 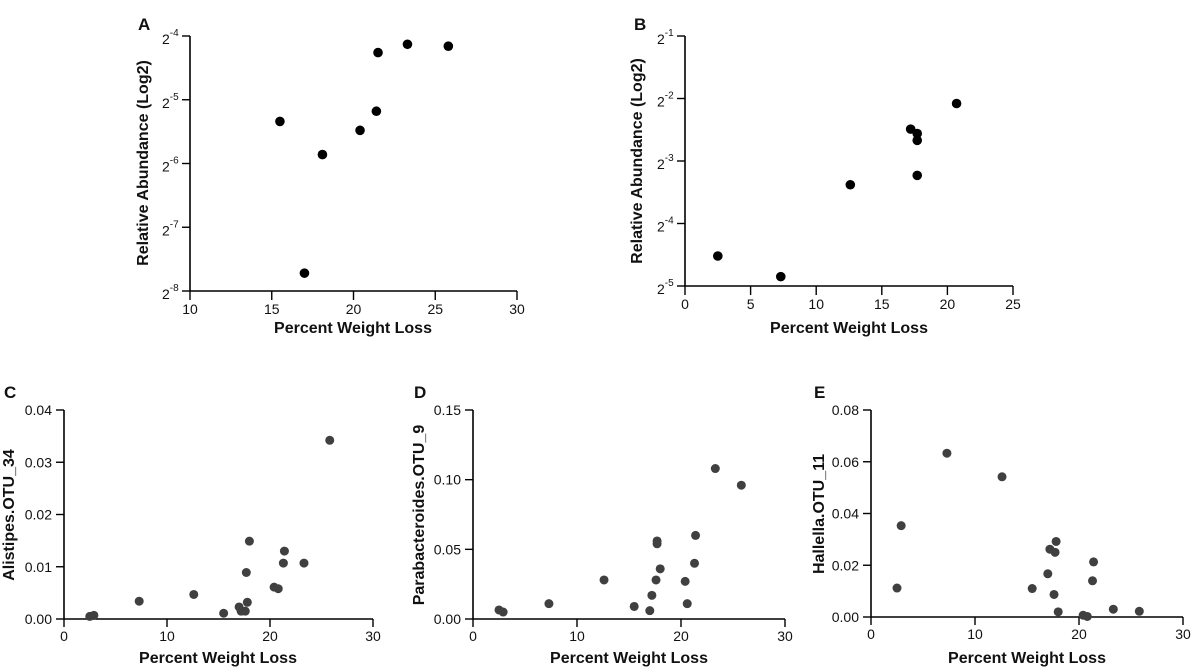 I want to click on panel-a-x-tick-label: 10, so click(x=190, y=309).